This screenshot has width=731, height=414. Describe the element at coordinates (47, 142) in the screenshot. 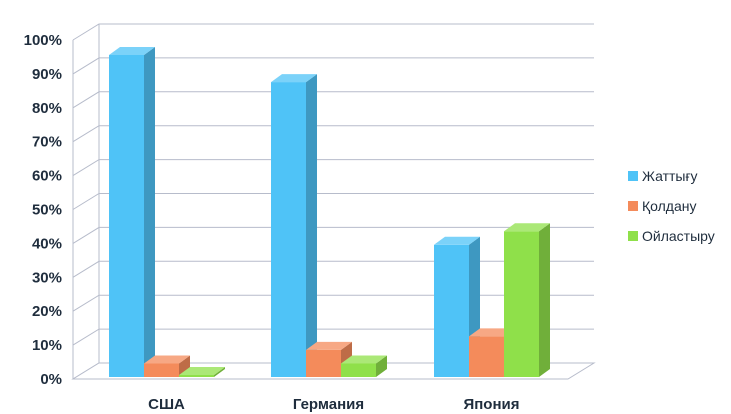

I see `y-tick-label: 70%` at that location.